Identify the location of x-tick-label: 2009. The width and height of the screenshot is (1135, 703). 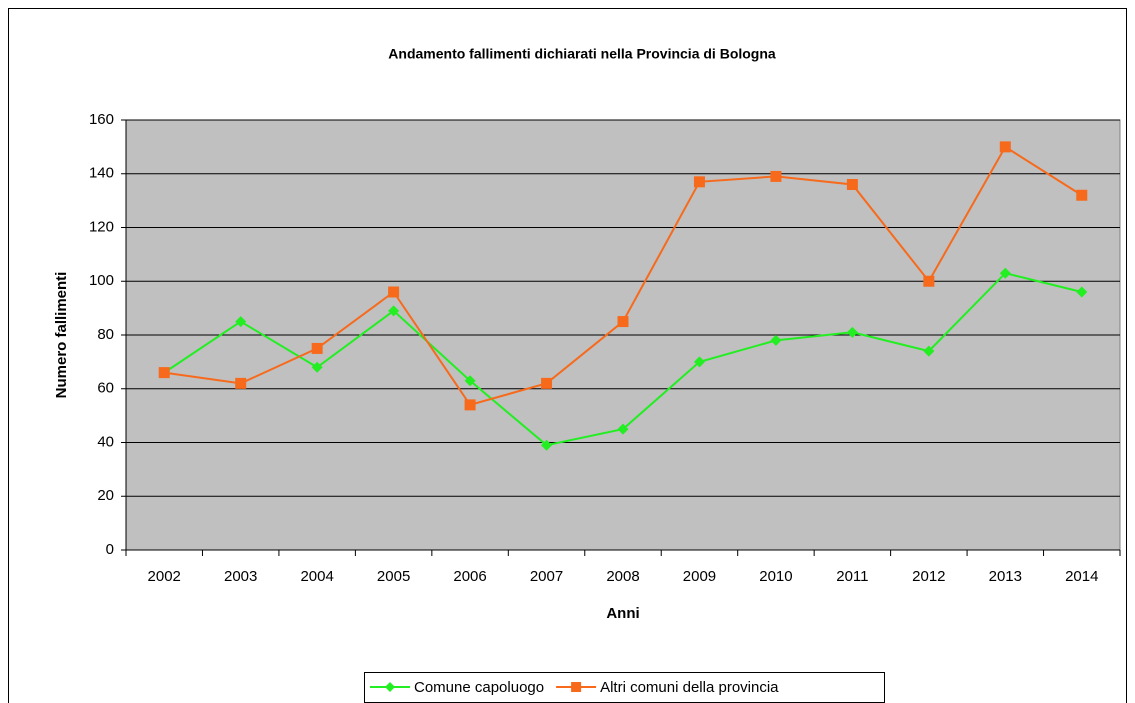
(699, 576).